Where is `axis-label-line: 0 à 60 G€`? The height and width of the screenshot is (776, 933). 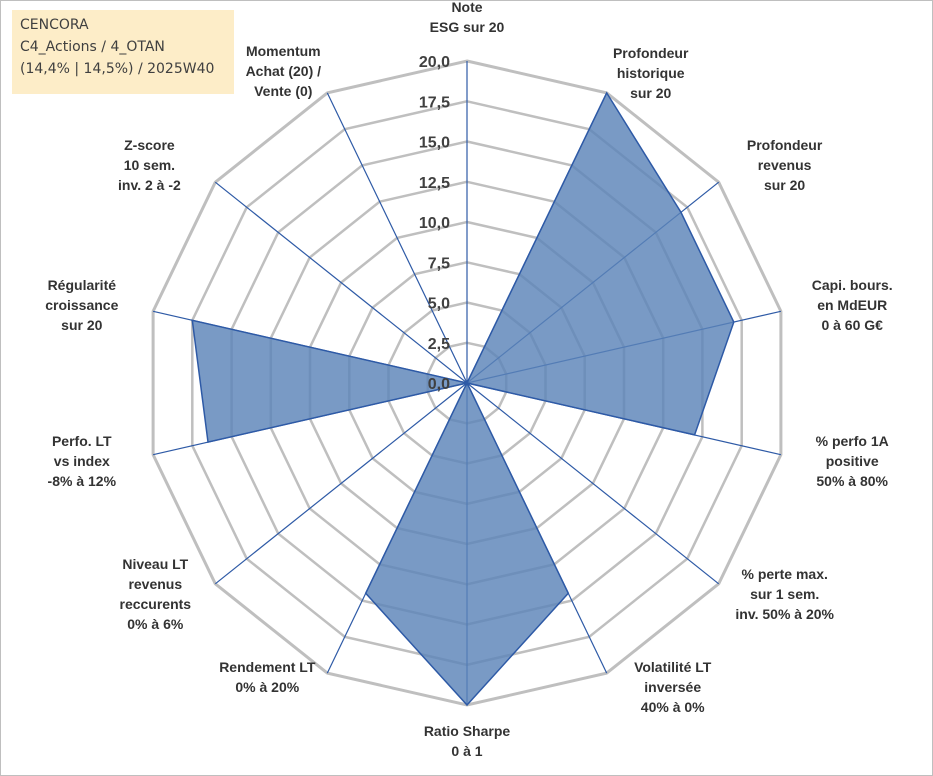 axis-label-line: 0 à 60 G€ is located at coordinates (852, 325).